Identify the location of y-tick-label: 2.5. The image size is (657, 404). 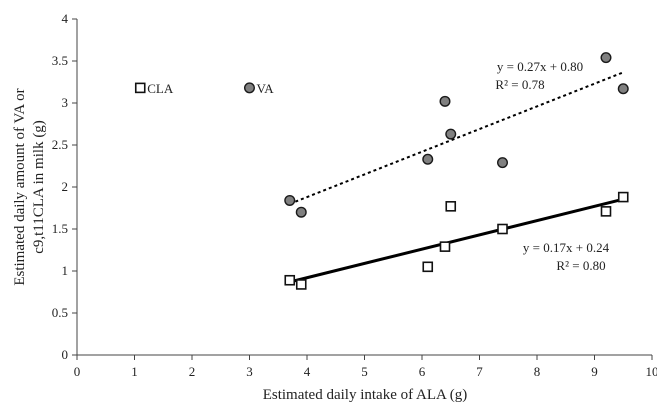
(60, 144).